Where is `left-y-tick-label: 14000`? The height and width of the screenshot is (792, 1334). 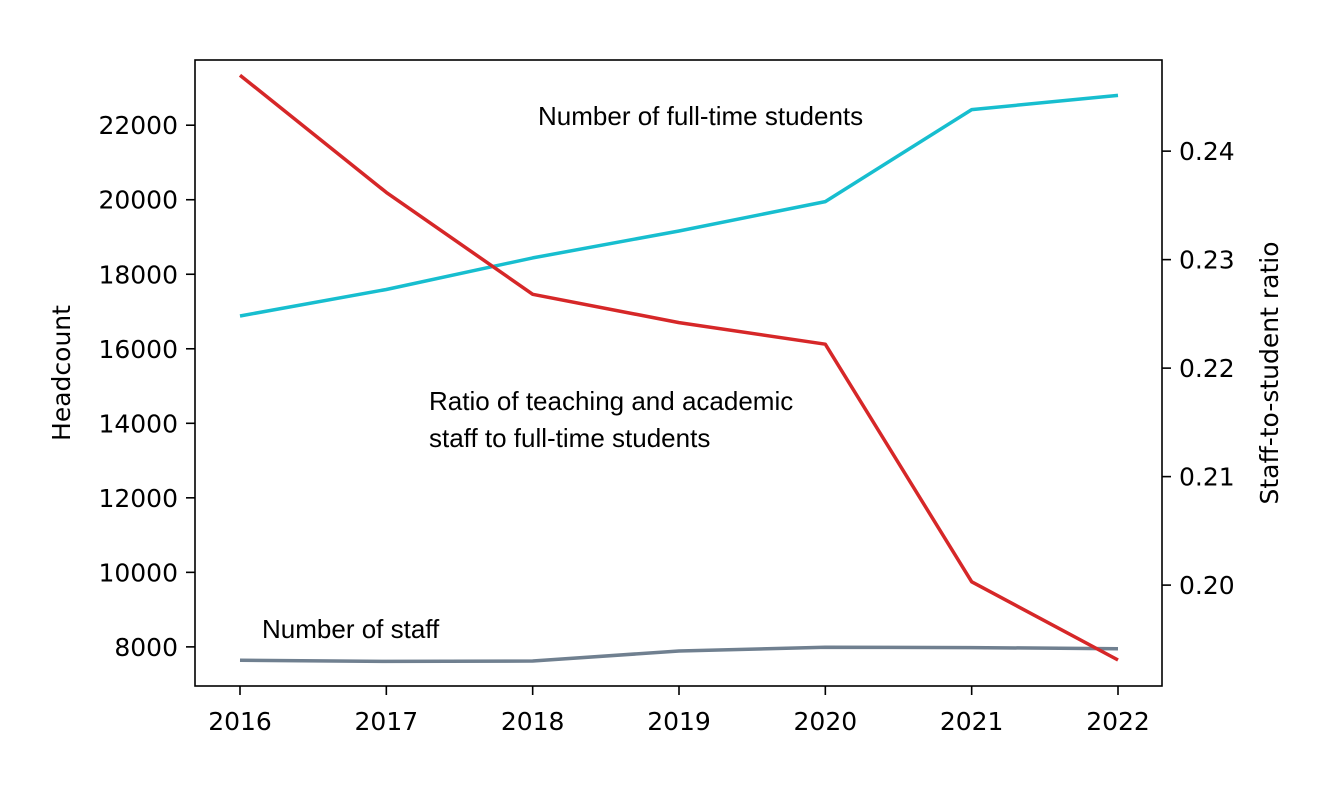 left-y-tick-label: 14000 is located at coordinates (138, 423).